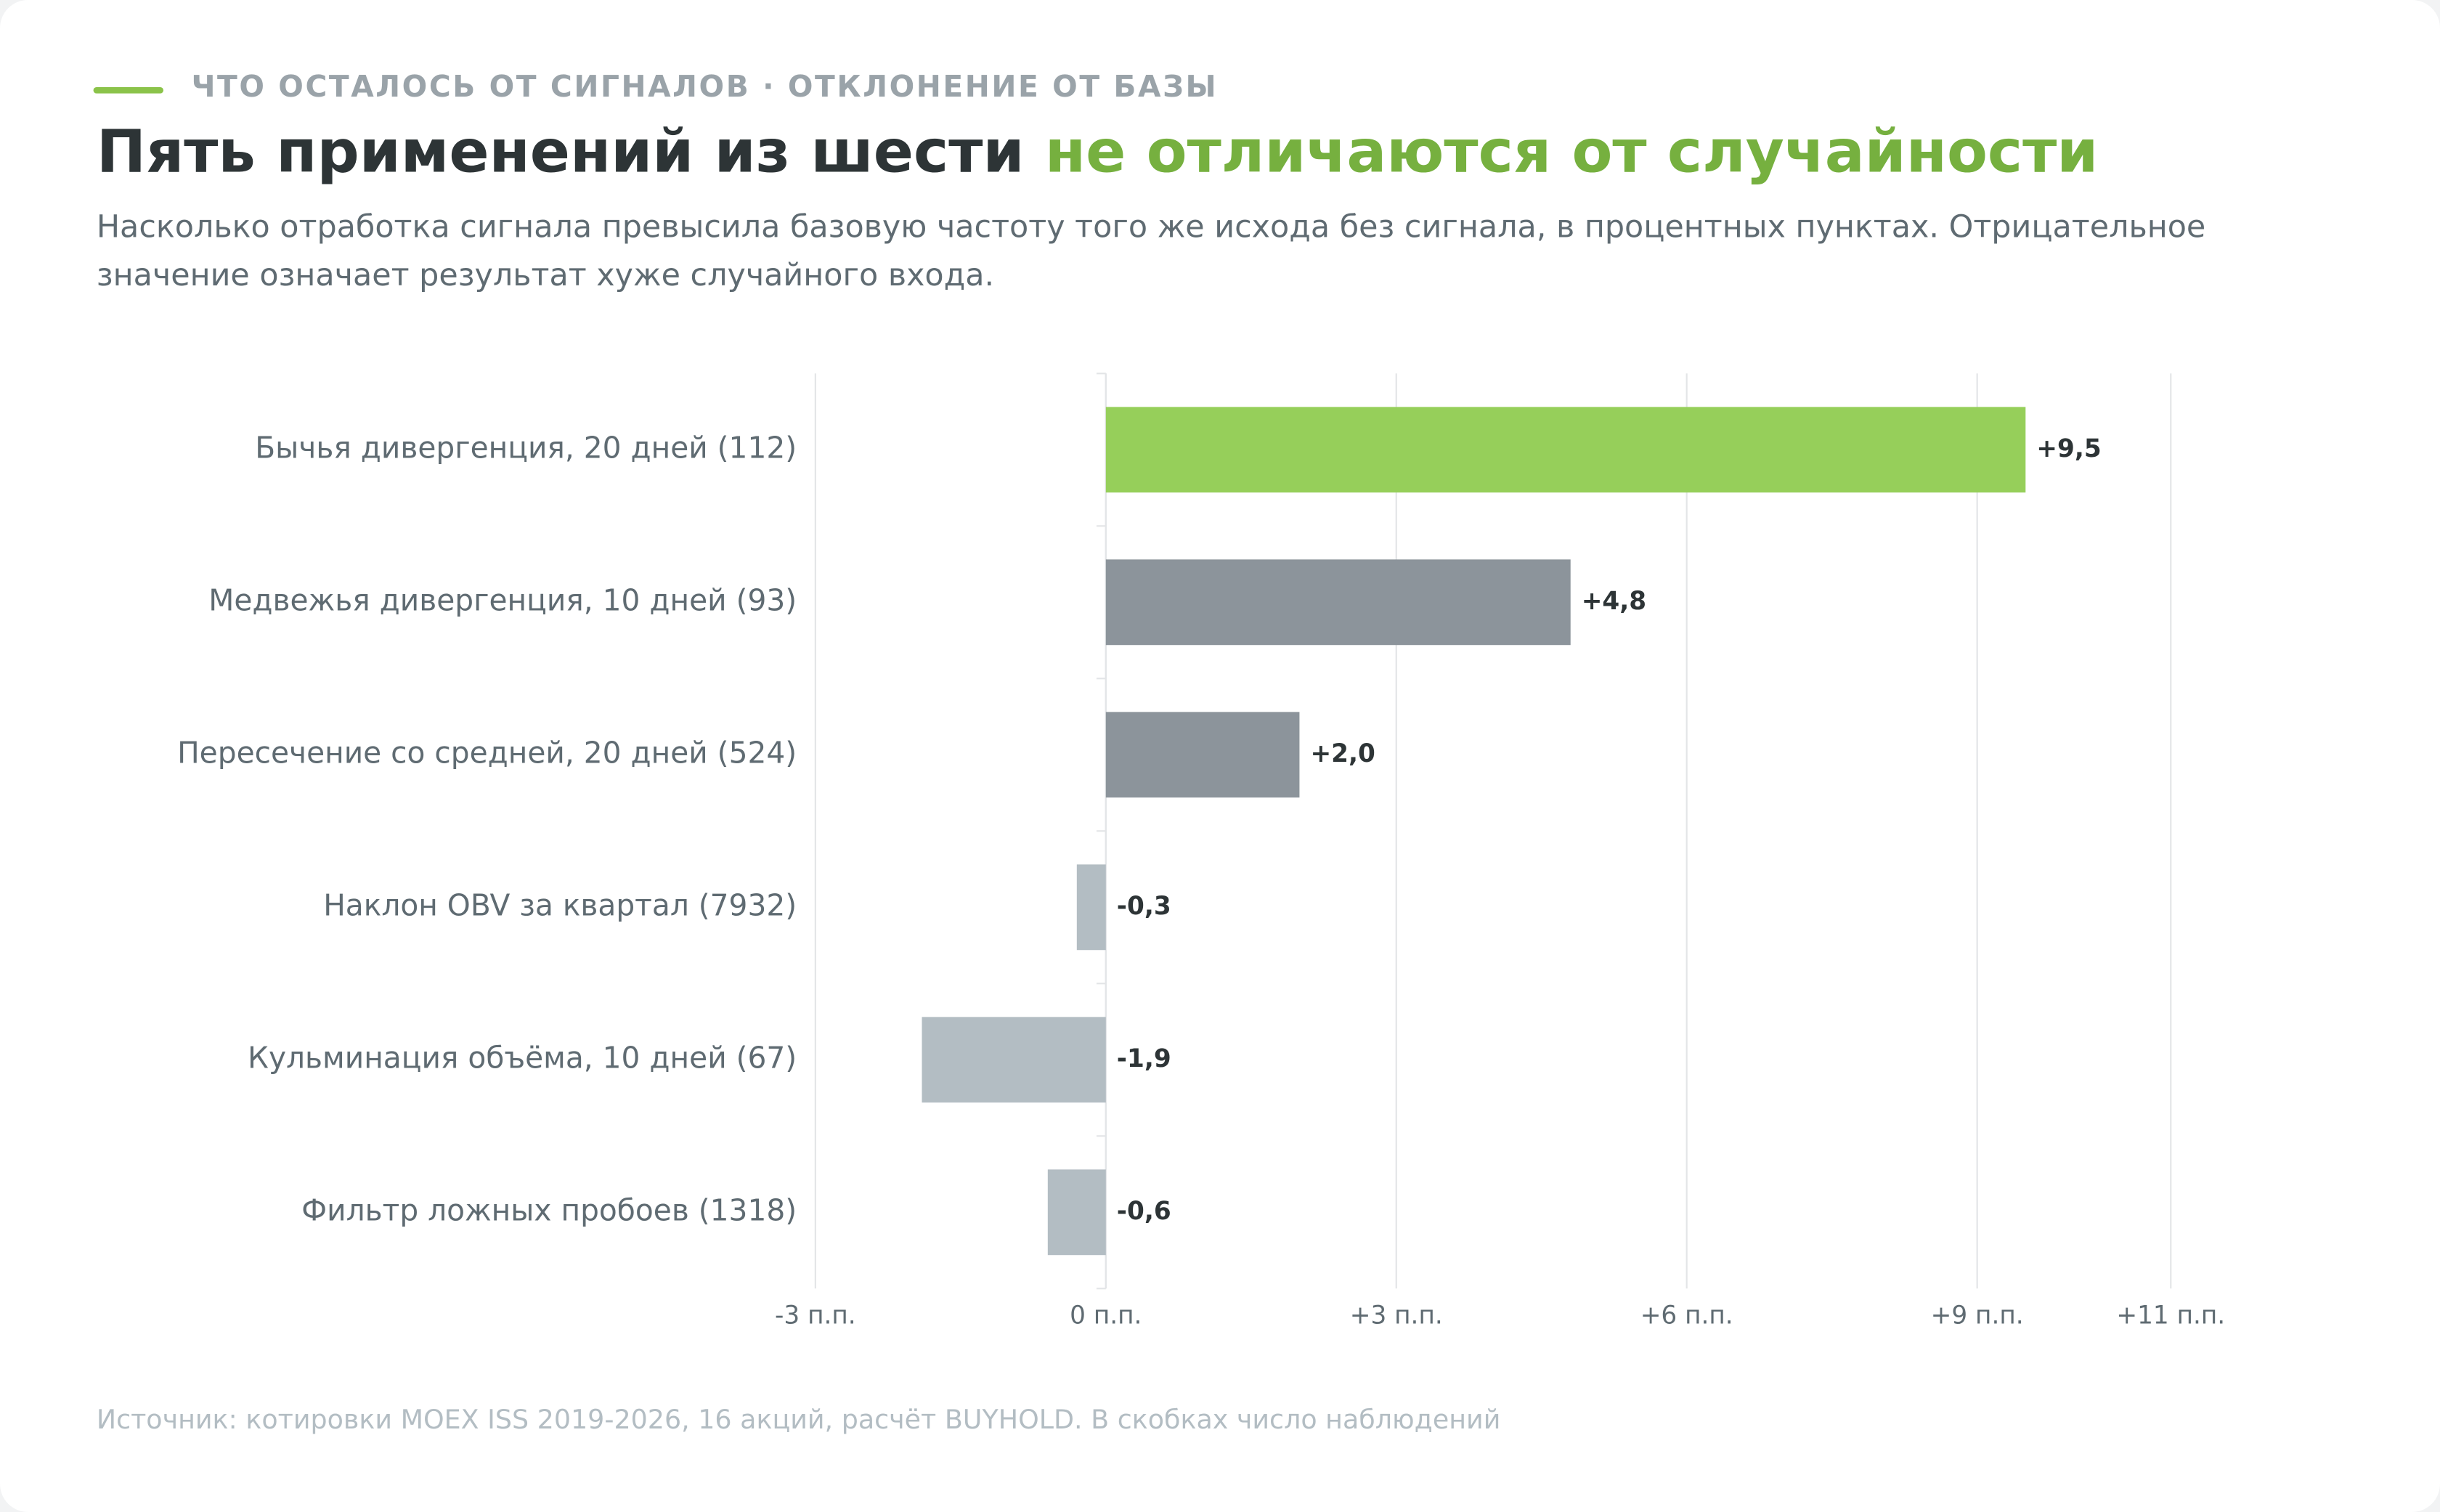 This screenshot has height=1512, width=2440. I want to click on x-tick-label: +3 п.п., so click(1396, 1315).